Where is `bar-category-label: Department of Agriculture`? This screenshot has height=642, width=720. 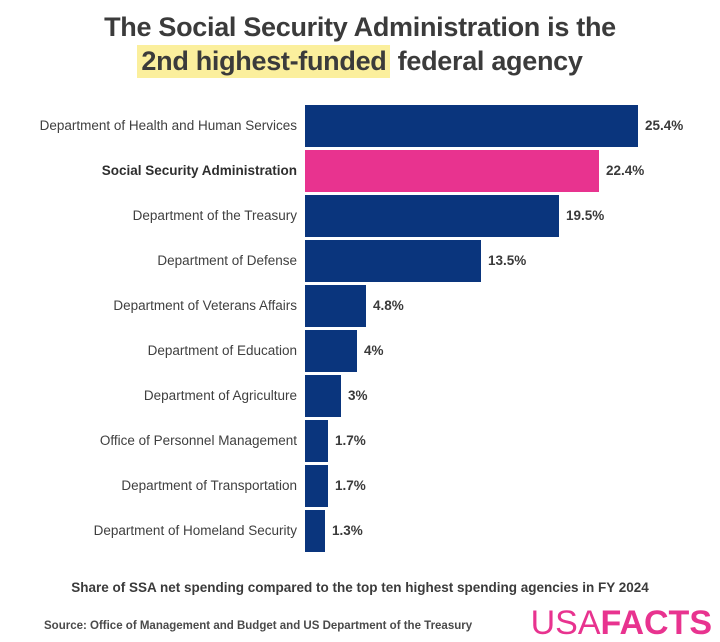
bar-category-label: Department of Agriculture is located at coordinates (220, 395).